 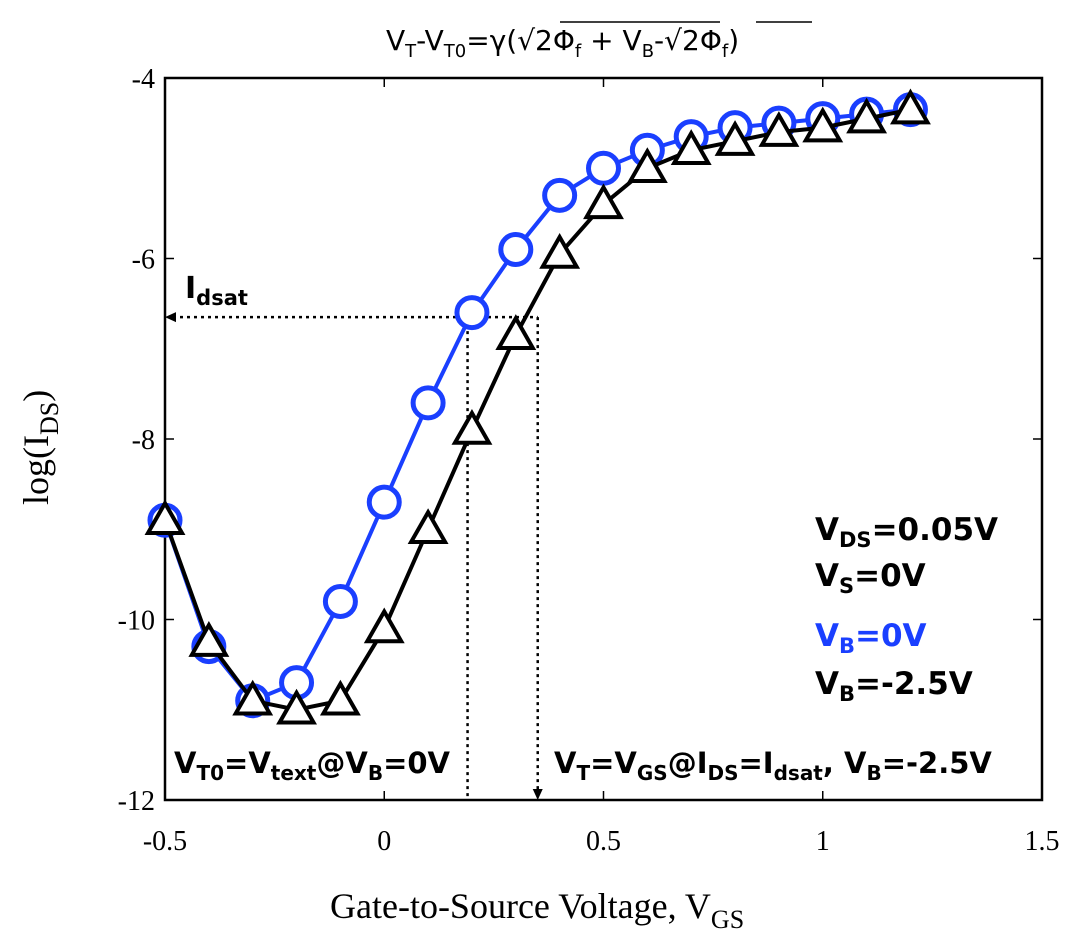 I want to click on legend-vb0-sub: B, so click(x=847, y=646).